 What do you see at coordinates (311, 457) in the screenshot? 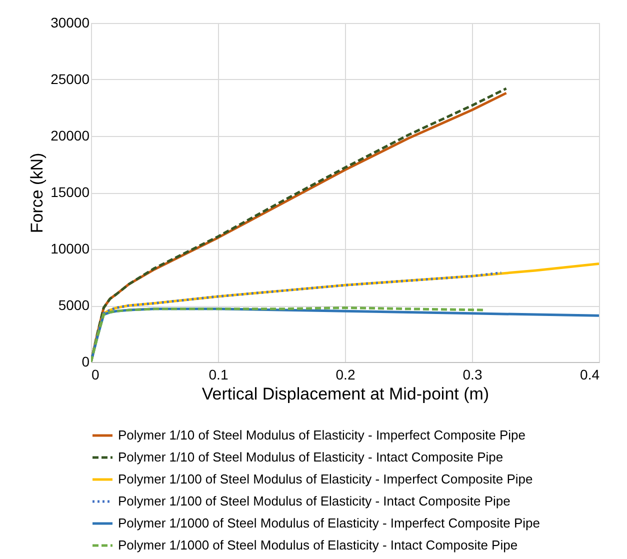
I see `legend-label: Polymer 1/10 of Steel Modulus of Elasticity - Intact Composite Pipe` at bounding box center [311, 457].